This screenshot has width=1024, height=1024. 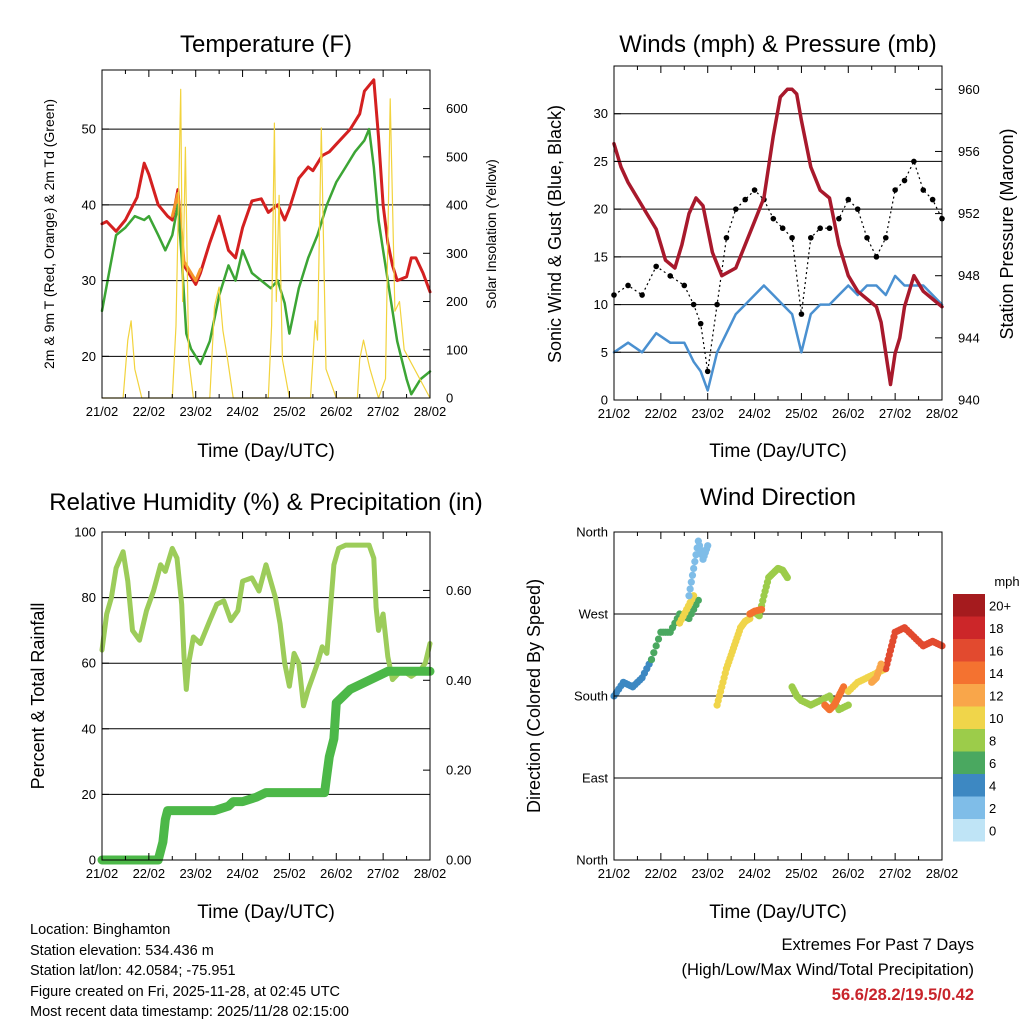 What do you see at coordinates (604, 400) in the screenshot?
I see `winds-y-tick-label: 0` at bounding box center [604, 400].